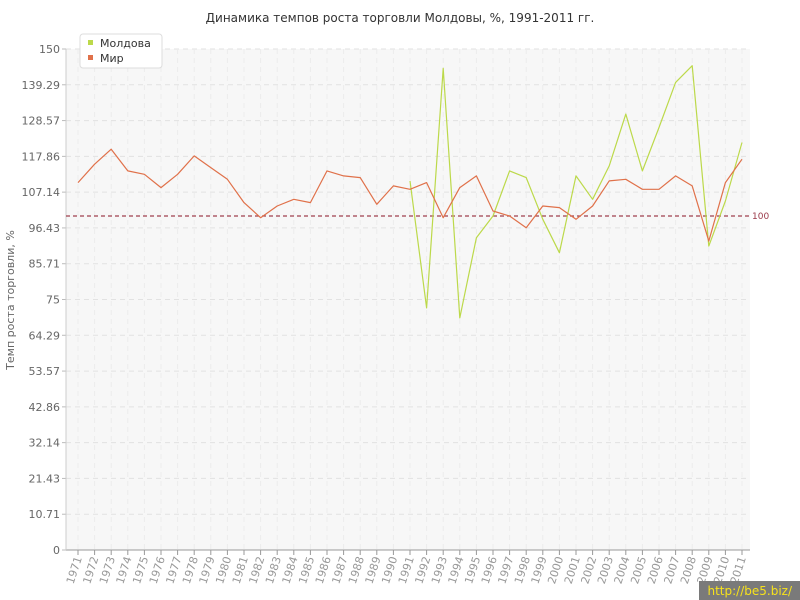 Image resolution: width=800 pixels, height=600 pixels. I want to click on y-tick-label: 150, so click(49, 49).